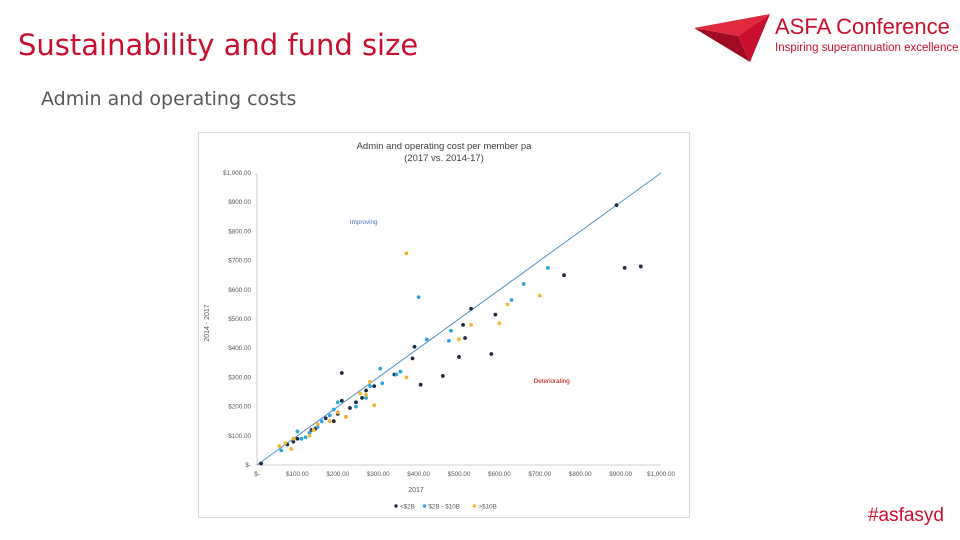 The image size is (960, 540). I want to click on chart-subtitle: (2017 vs. 2014-17), so click(444, 158).